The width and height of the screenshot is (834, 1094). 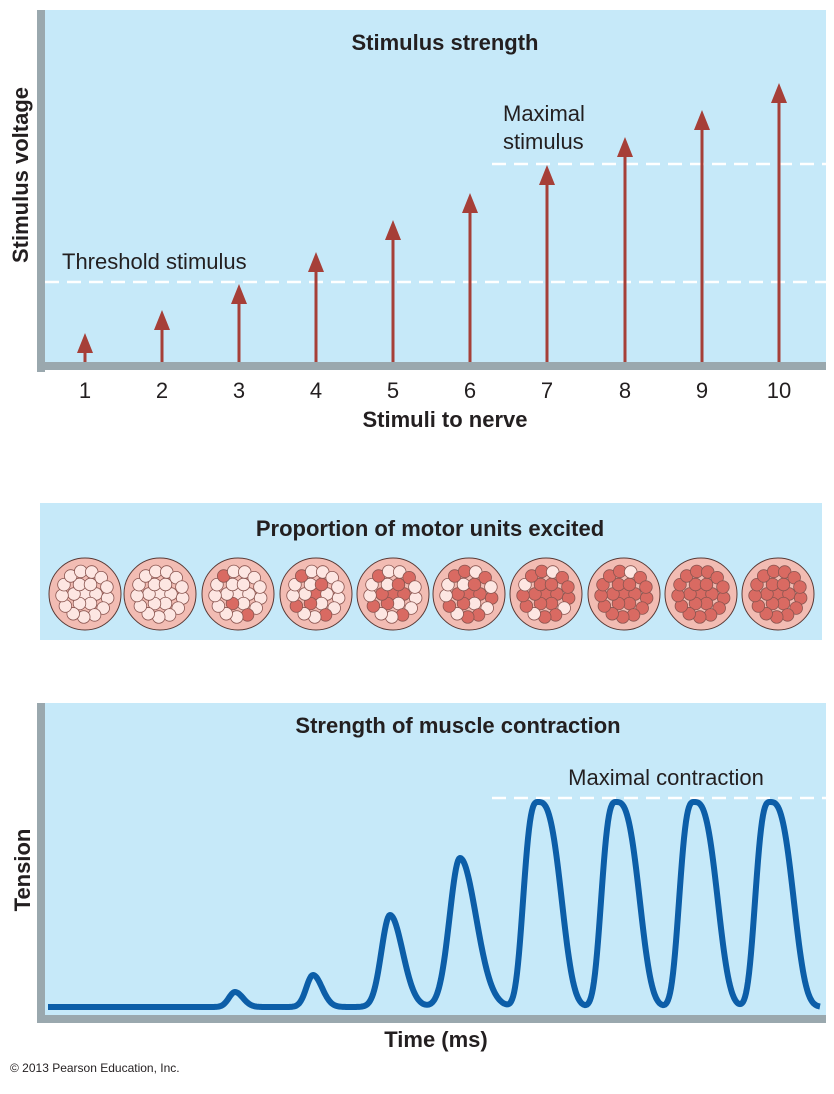 What do you see at coordinates (436, 1039) in the screenshot?
I see `x-label: Time (ms)` at bounding box center [436, 1039].